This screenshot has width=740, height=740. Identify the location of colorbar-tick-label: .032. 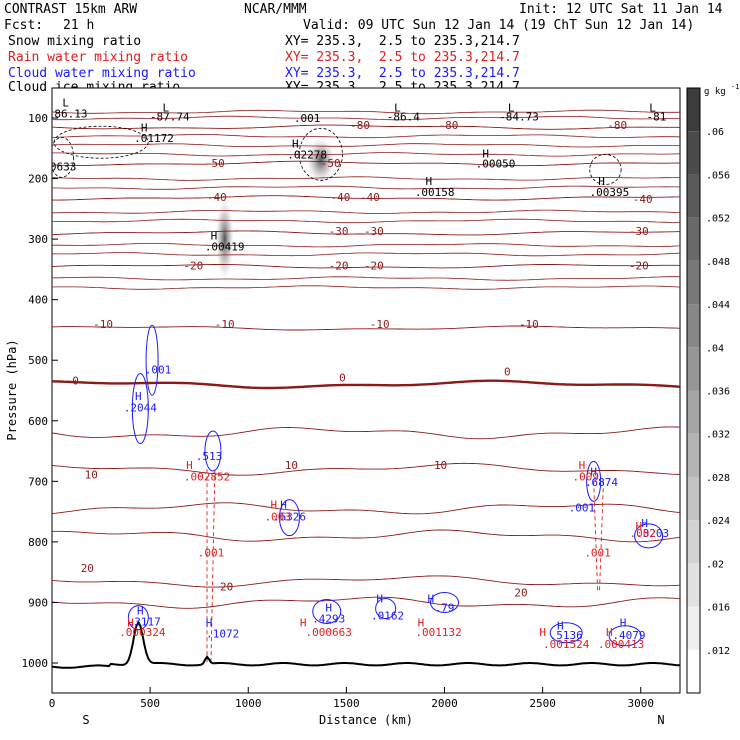
(718, 435).